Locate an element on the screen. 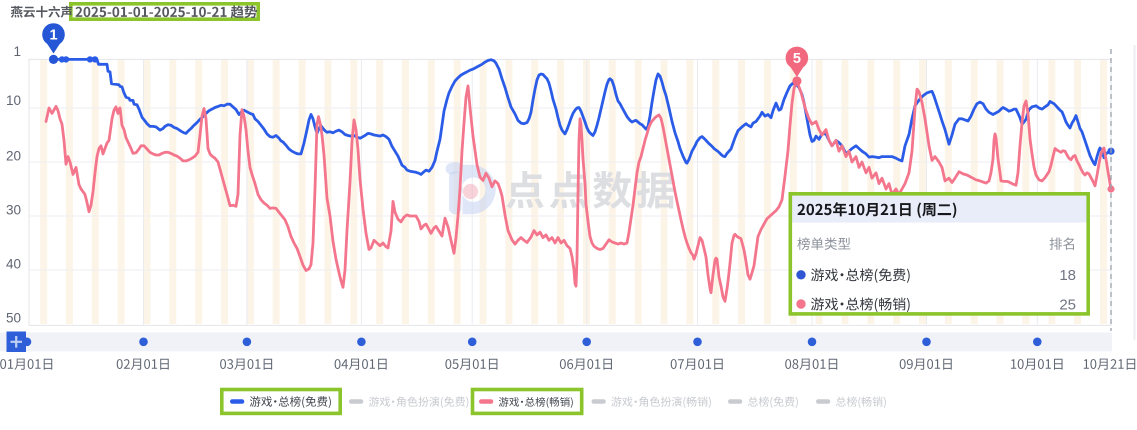  svg-text: 20 is located at coordinates (13, 155).